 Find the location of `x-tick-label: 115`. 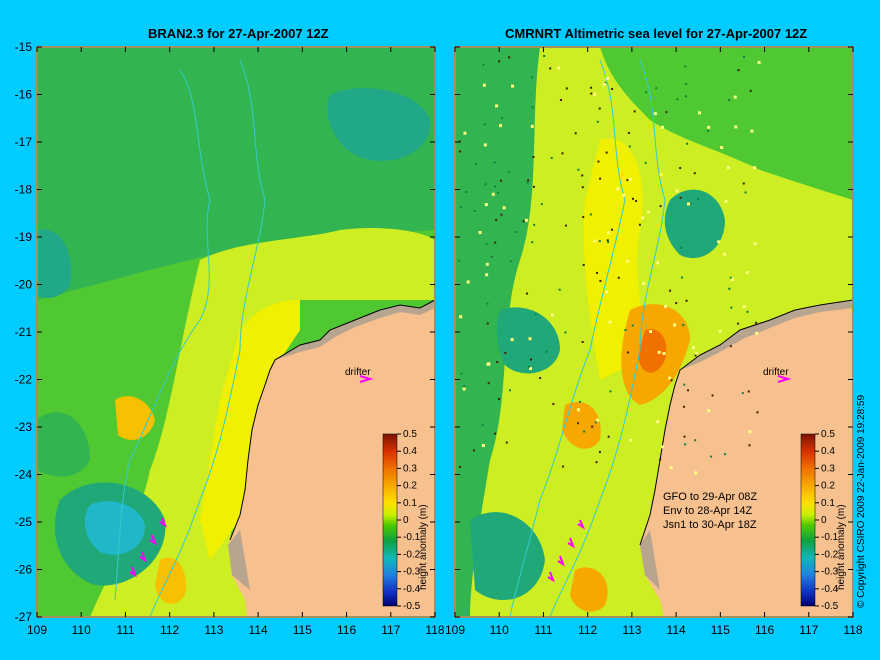

x-tick-label: 115 is located at coordinates (302, 630).